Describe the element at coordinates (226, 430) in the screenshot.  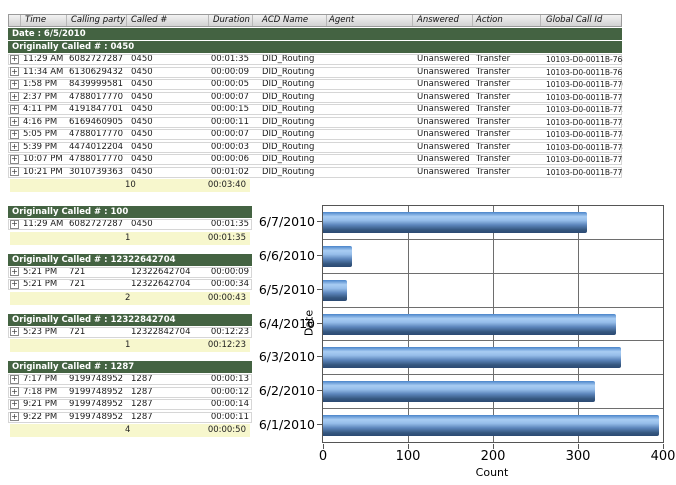
I see `group-total-duration: 00:00:50` at that location.